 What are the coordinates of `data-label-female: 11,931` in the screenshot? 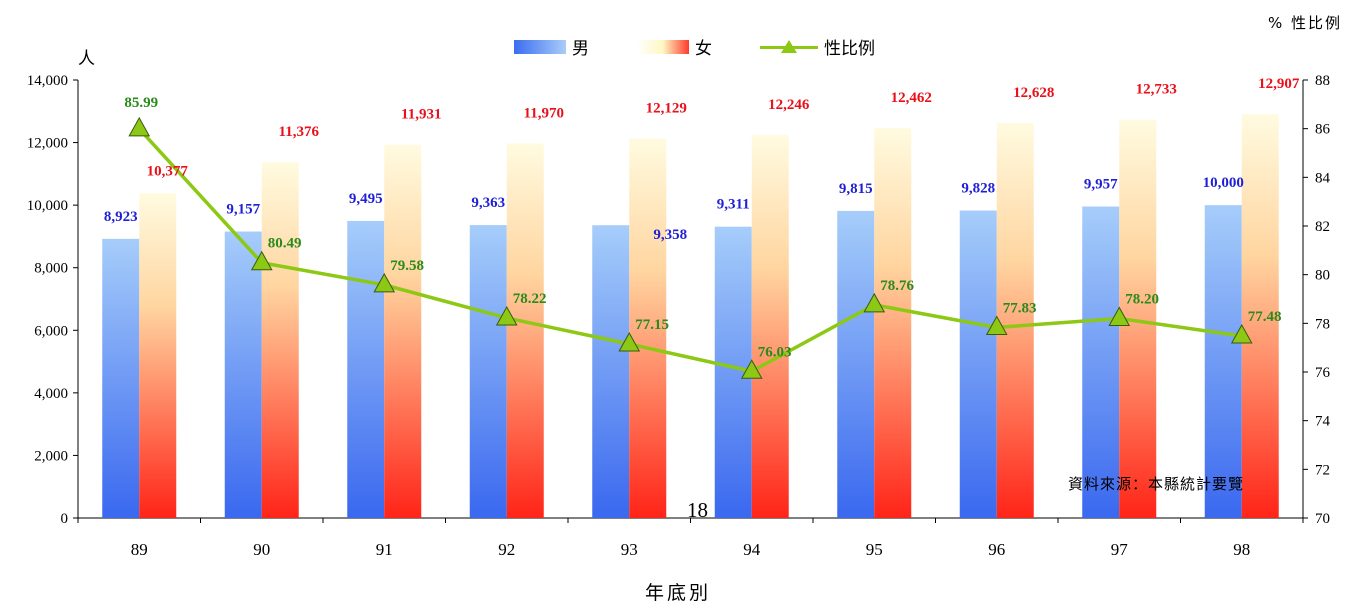 It's located at (421, 115).